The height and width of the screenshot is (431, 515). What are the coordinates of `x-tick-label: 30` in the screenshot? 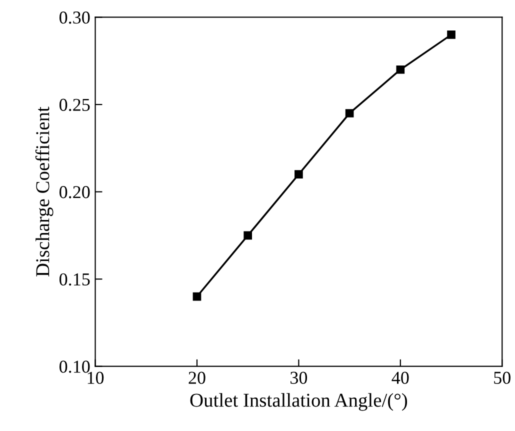 It's located at (299, 378).